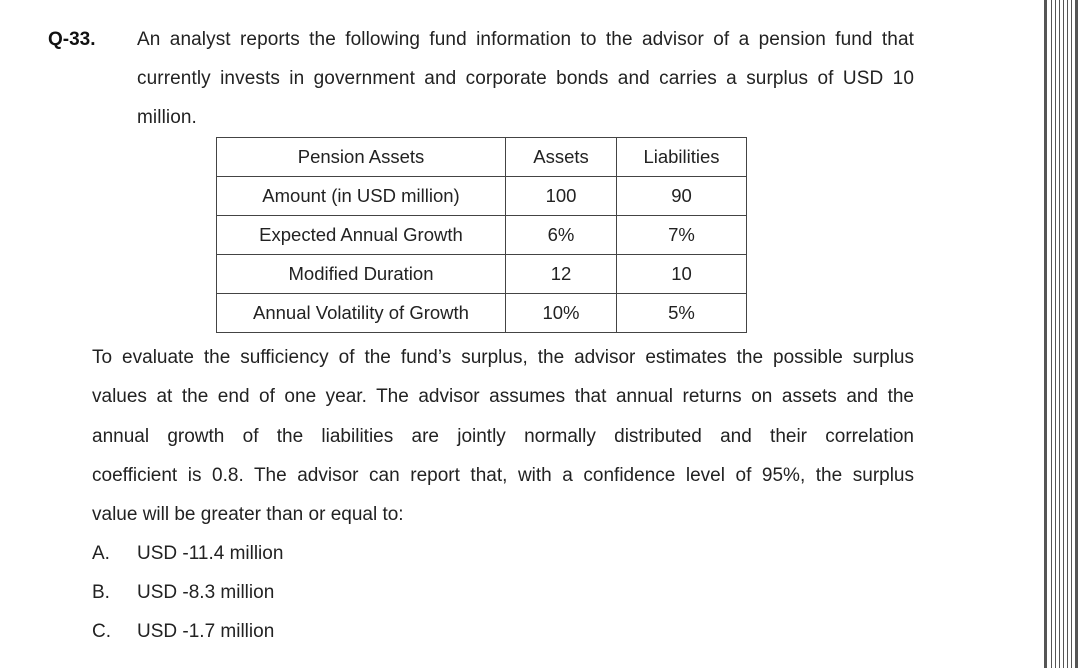 This screenshot has width=1080, height=668. I want to click on table-row: Expected Annual Growth 6% 7%, so click(481, 235).